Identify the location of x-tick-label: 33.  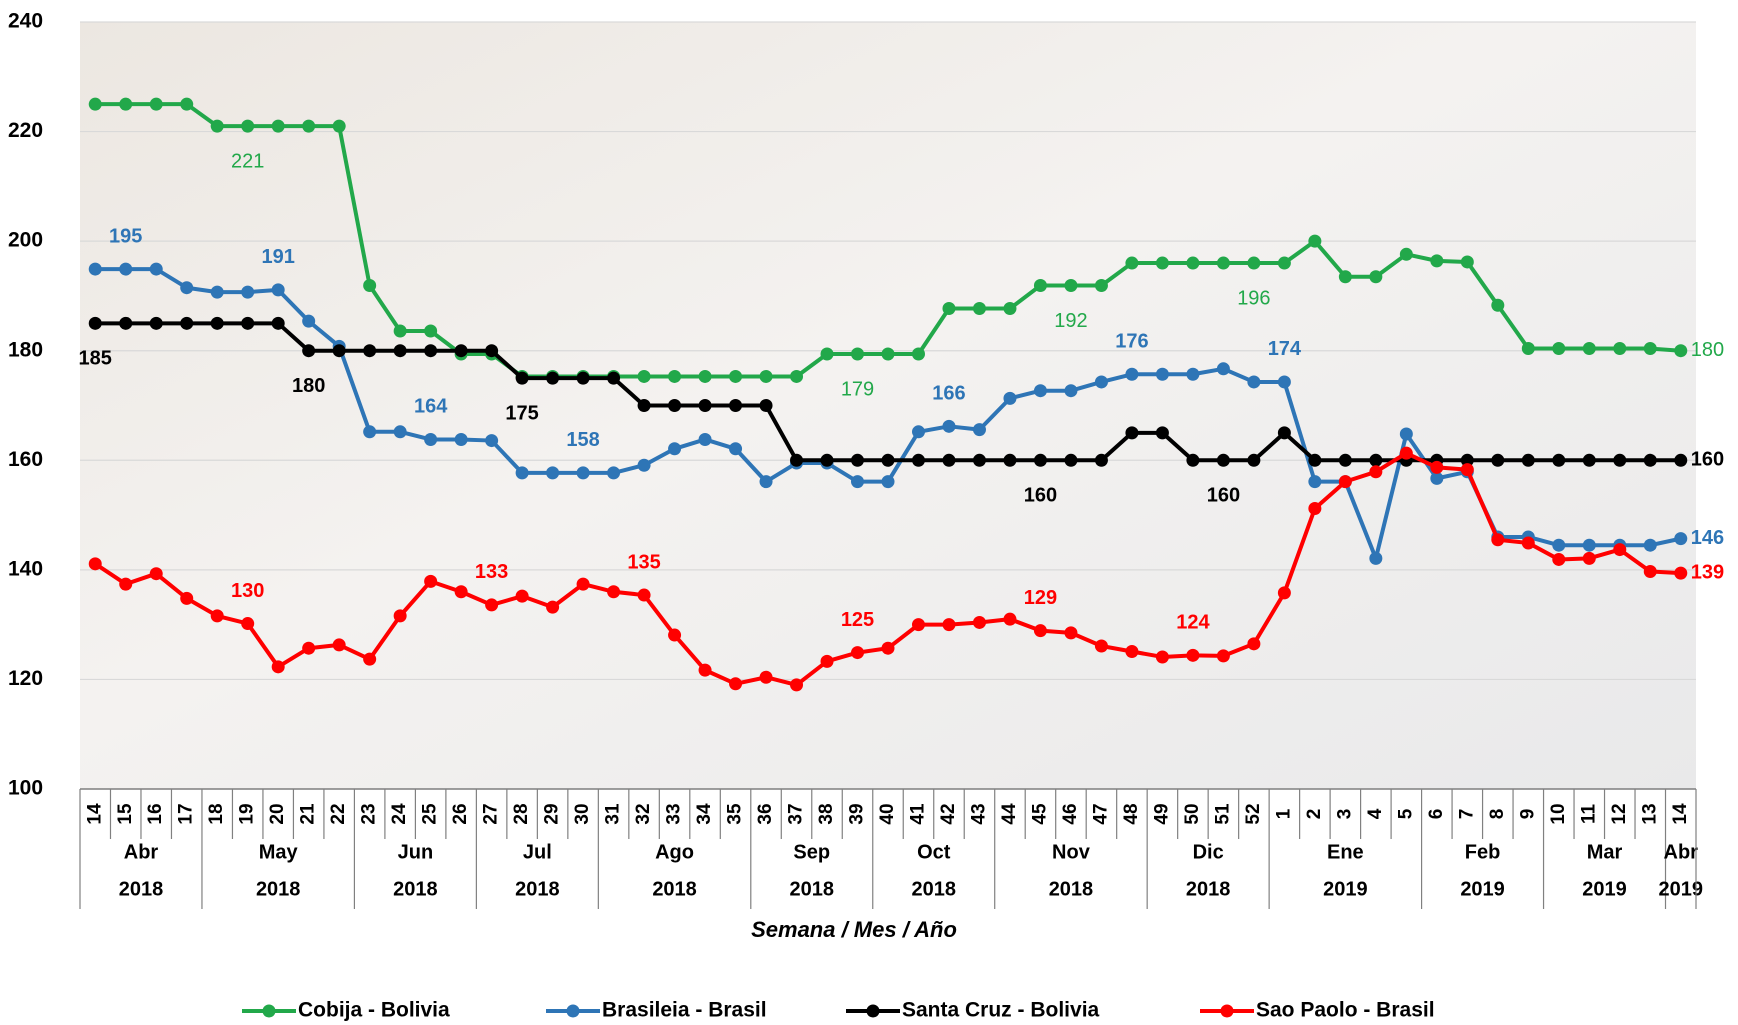
(674, 813).